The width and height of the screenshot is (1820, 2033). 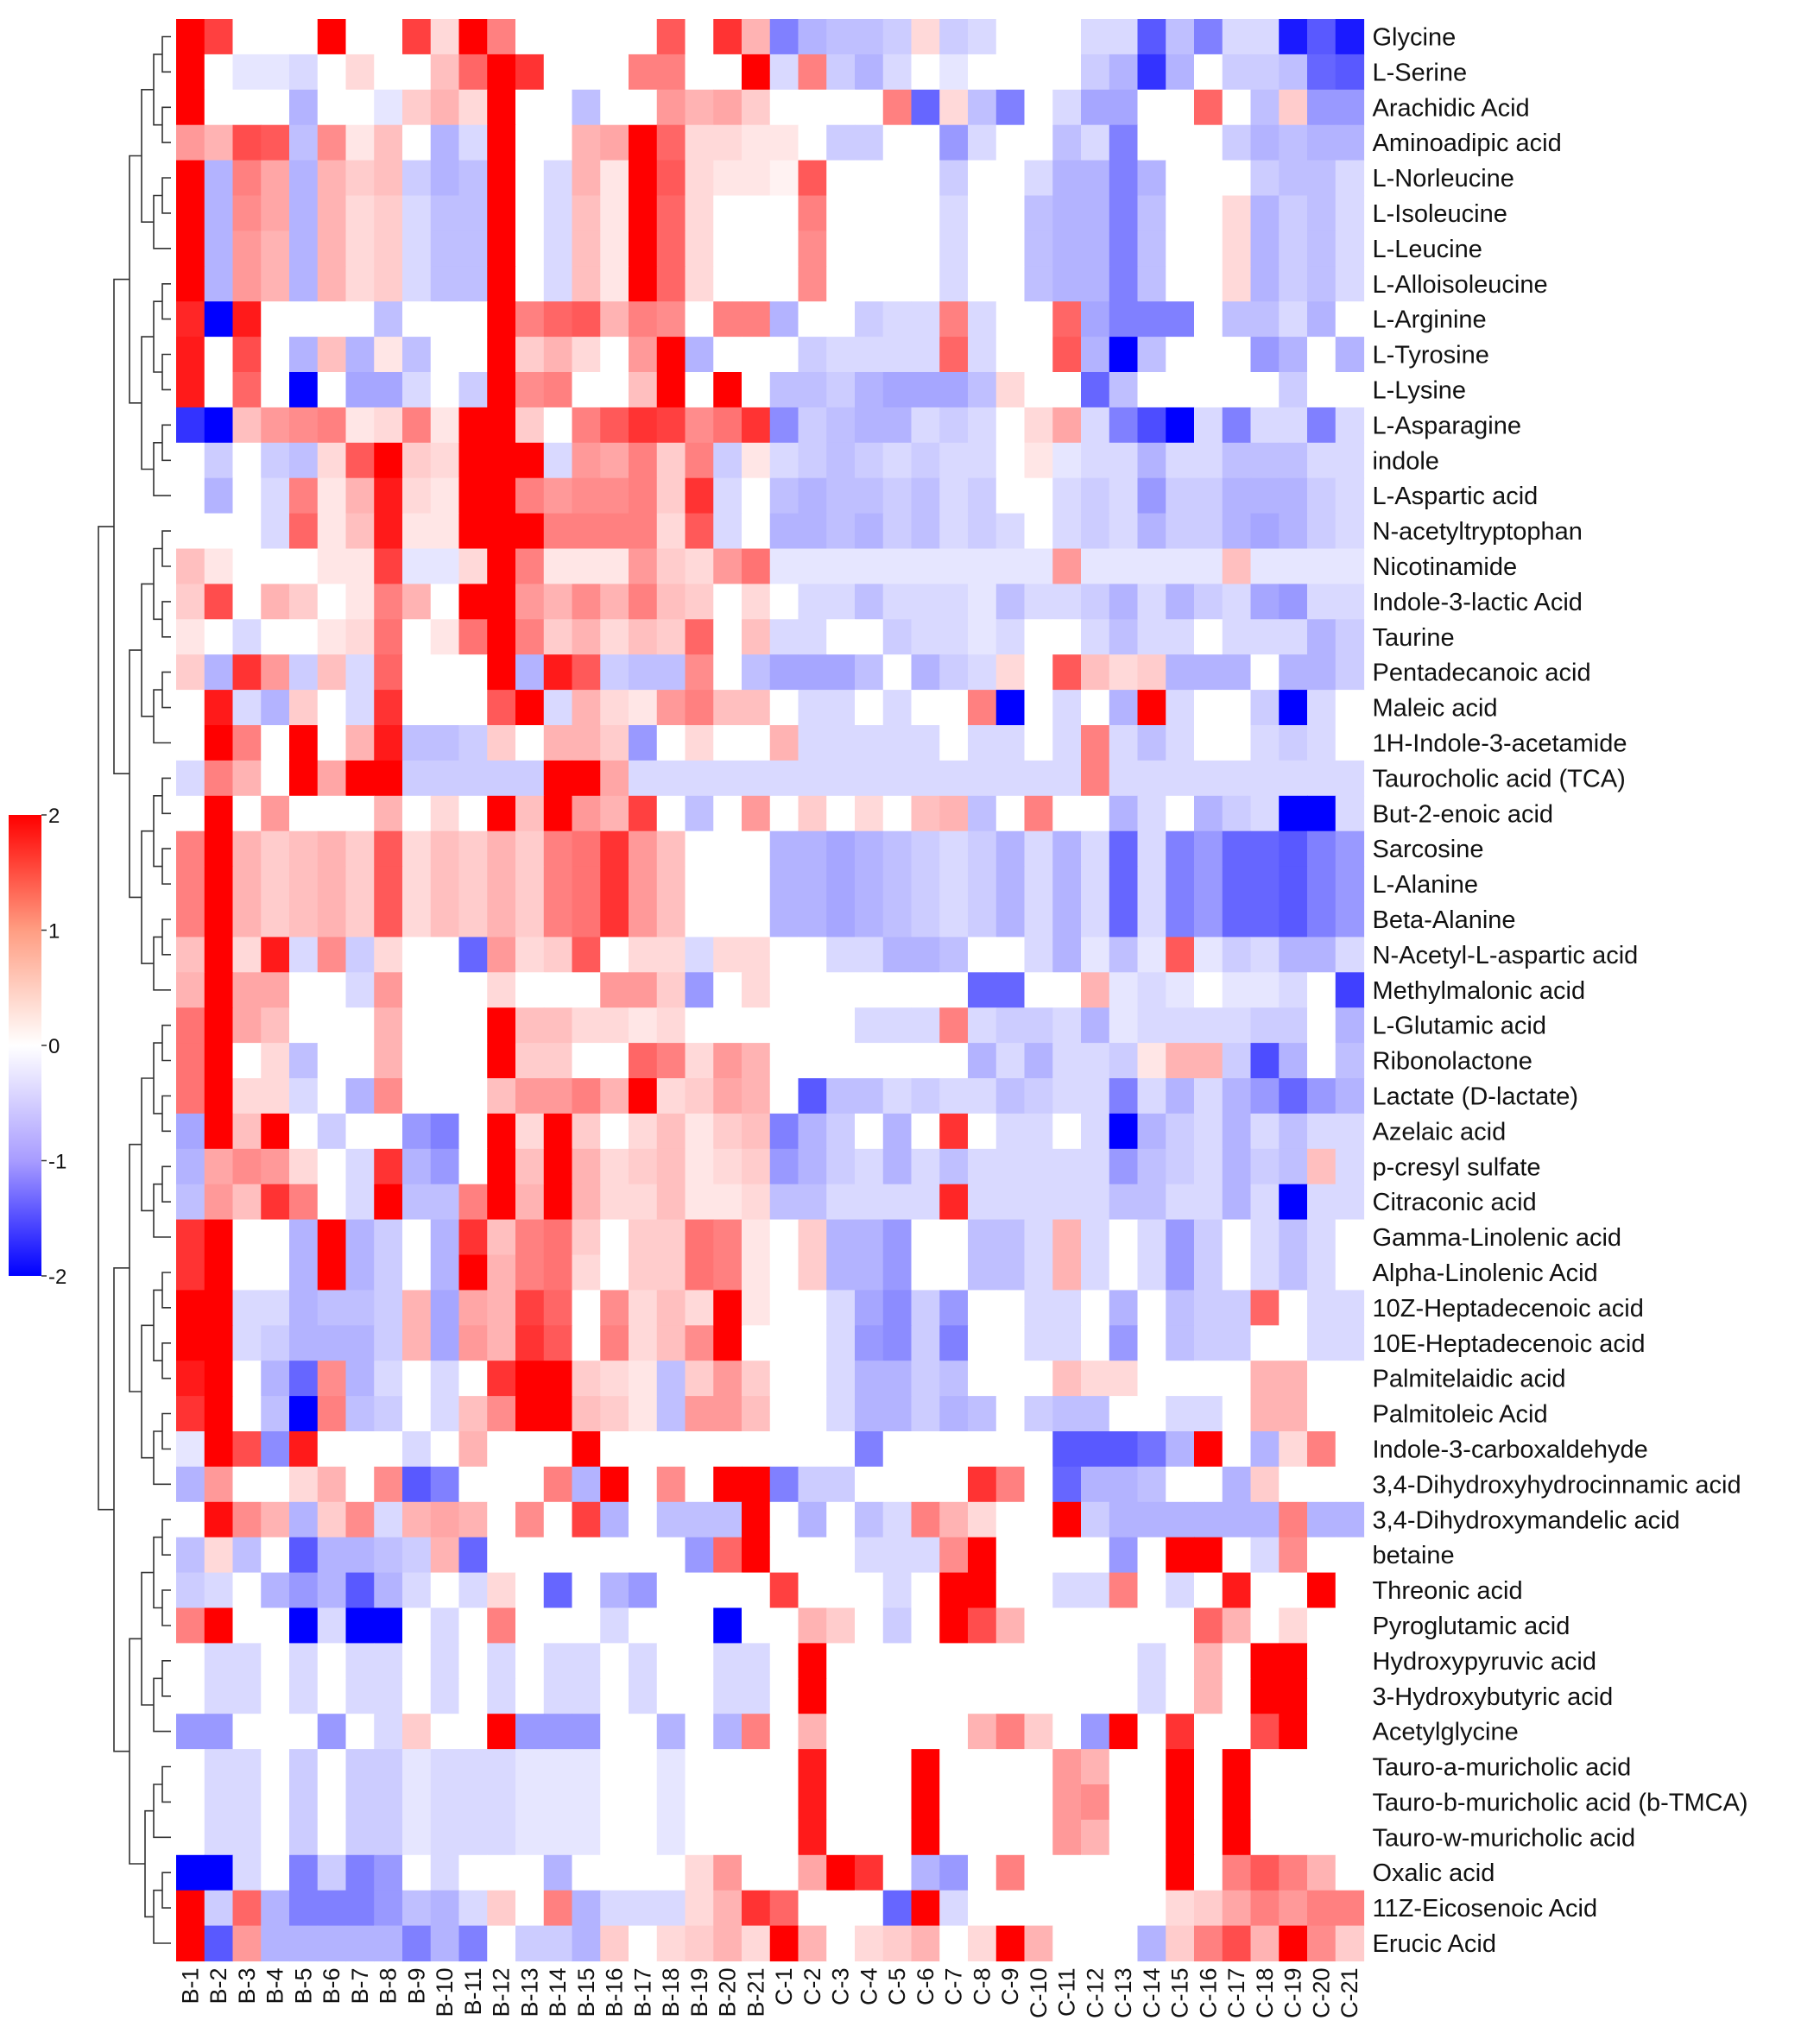 I want to click on cell-taurocholic-acid-tca--c-3, so click(x=841, y=779).